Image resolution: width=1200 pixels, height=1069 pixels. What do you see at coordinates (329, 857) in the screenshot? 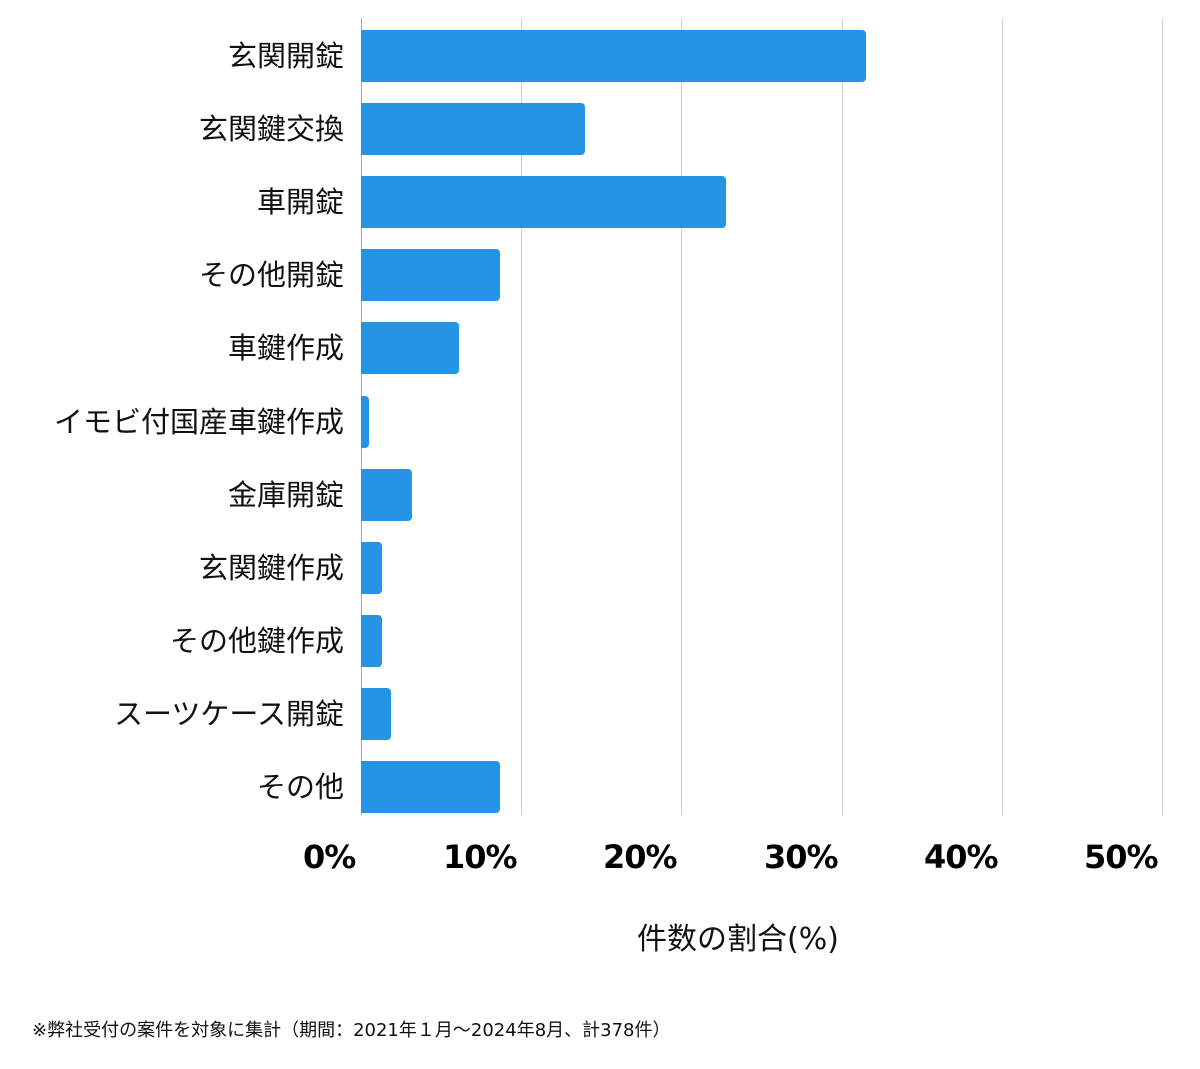
I see `x-tick-label: 0%` at bounding box center [329, 857].